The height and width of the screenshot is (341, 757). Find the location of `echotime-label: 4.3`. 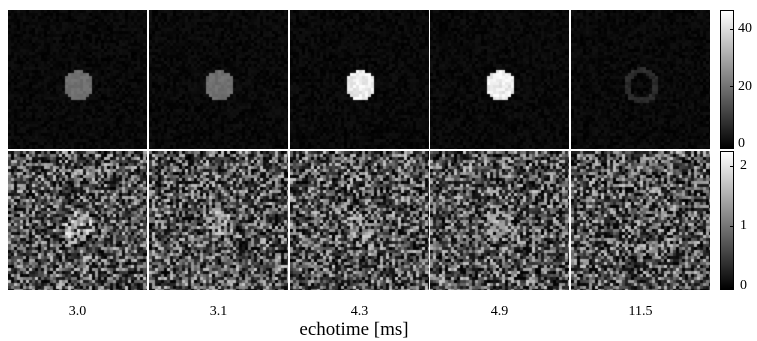

echotime-label: 4.3 is located at coordinates (359, 311).